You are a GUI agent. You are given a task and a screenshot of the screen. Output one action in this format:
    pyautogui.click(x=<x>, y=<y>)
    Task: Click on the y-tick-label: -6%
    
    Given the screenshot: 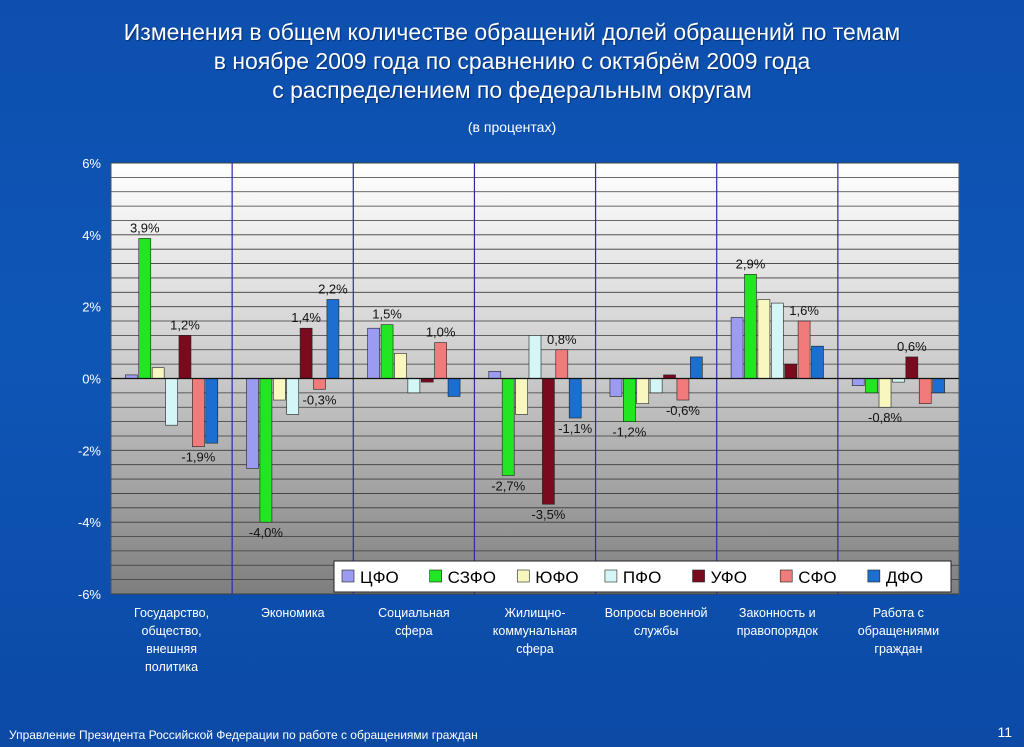 What is the action you would take?
    pyautogui.click(x=90, y=594)
    